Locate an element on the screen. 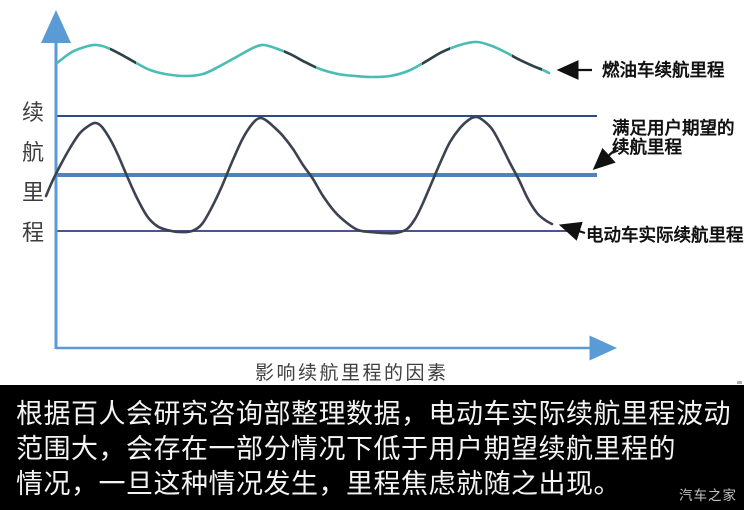 This screenshot has width=744, height=510. y-axis-title: 续 航 里 程 is located at coordinates (33, 173).